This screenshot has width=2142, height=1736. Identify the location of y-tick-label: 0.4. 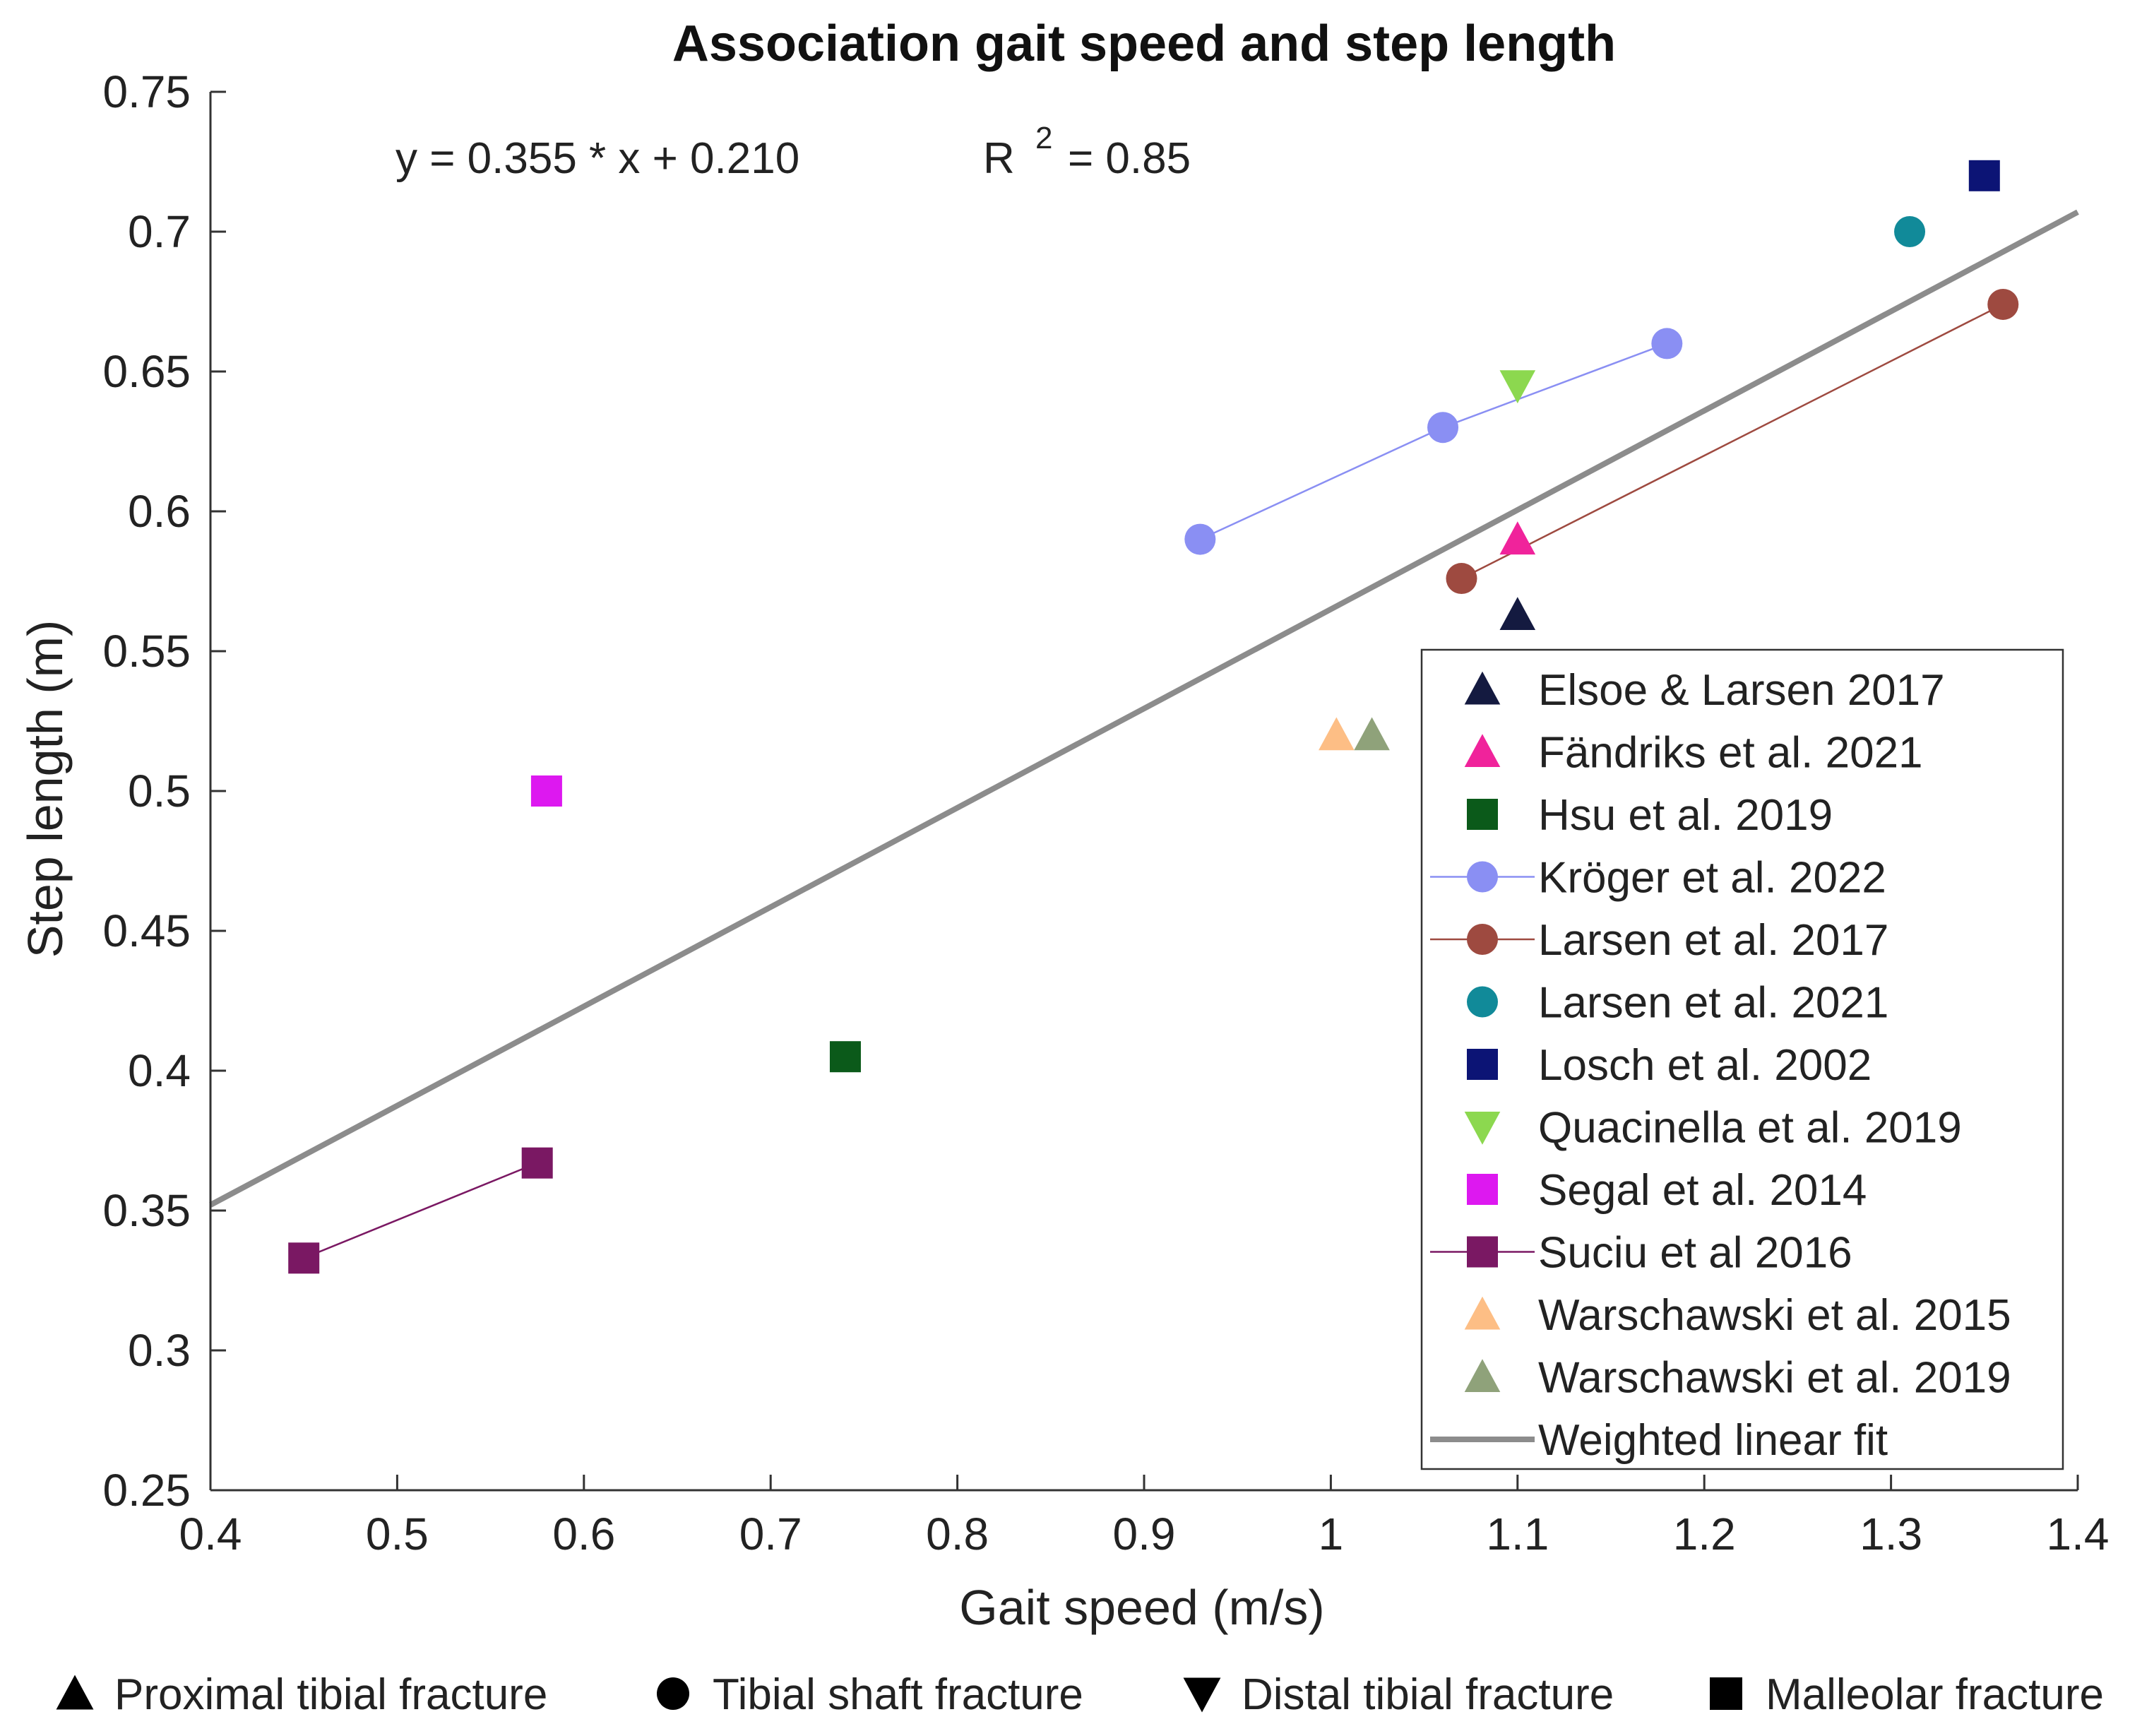
(159, 1070).